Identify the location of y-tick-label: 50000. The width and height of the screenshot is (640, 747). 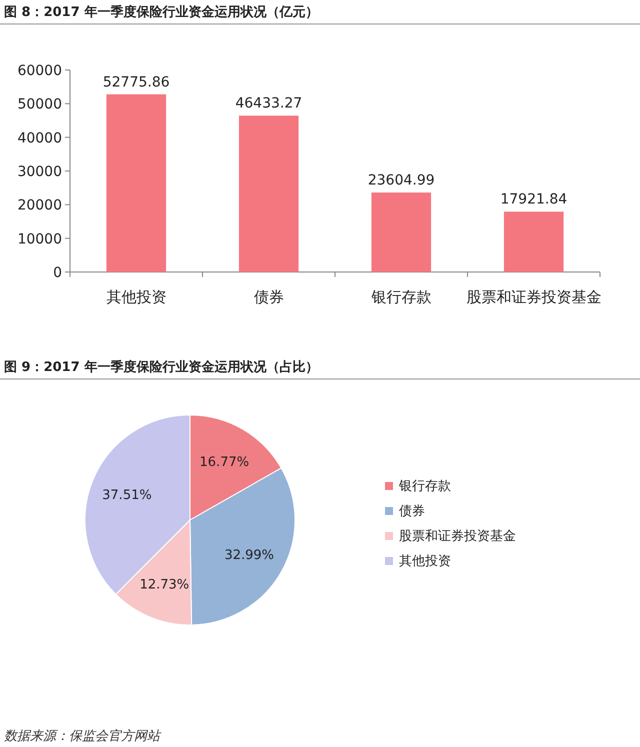
(39, 104).